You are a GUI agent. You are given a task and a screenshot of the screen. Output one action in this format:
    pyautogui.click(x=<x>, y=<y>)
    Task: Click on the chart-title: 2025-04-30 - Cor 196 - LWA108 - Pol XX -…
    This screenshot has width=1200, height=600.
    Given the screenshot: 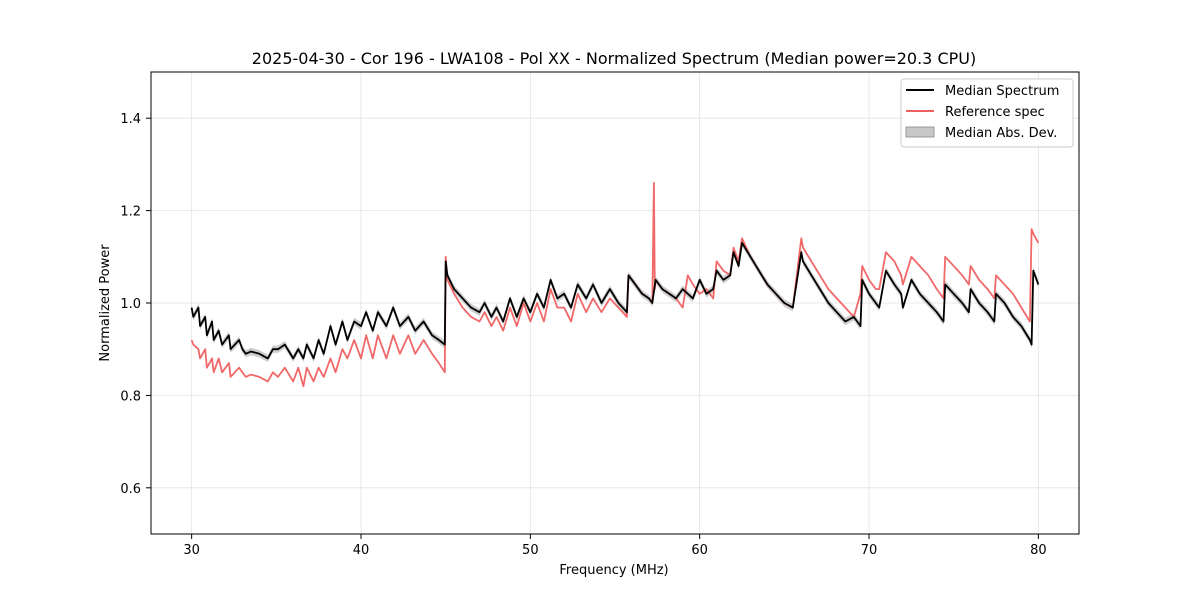 What is the action you would take?
    pyautogui.click(x=614, y=58)
    